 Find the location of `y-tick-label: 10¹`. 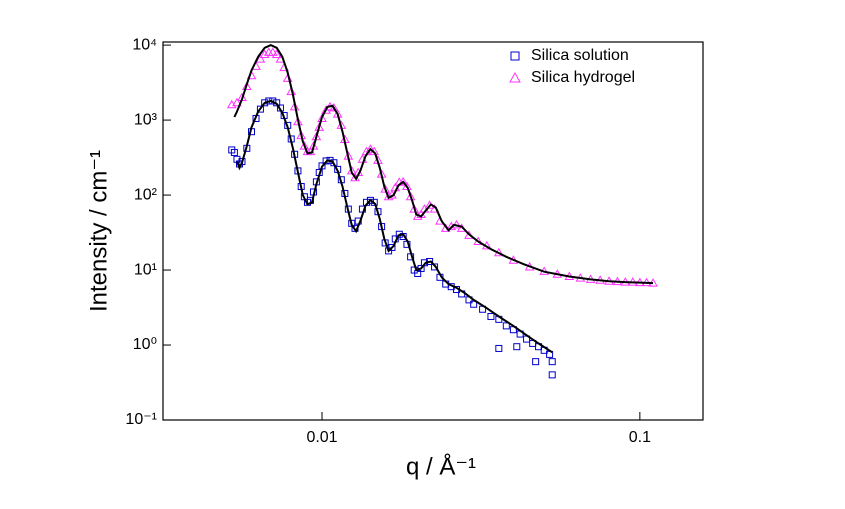

y-tick-label: 10¹ is located at coordinates (145, 269).